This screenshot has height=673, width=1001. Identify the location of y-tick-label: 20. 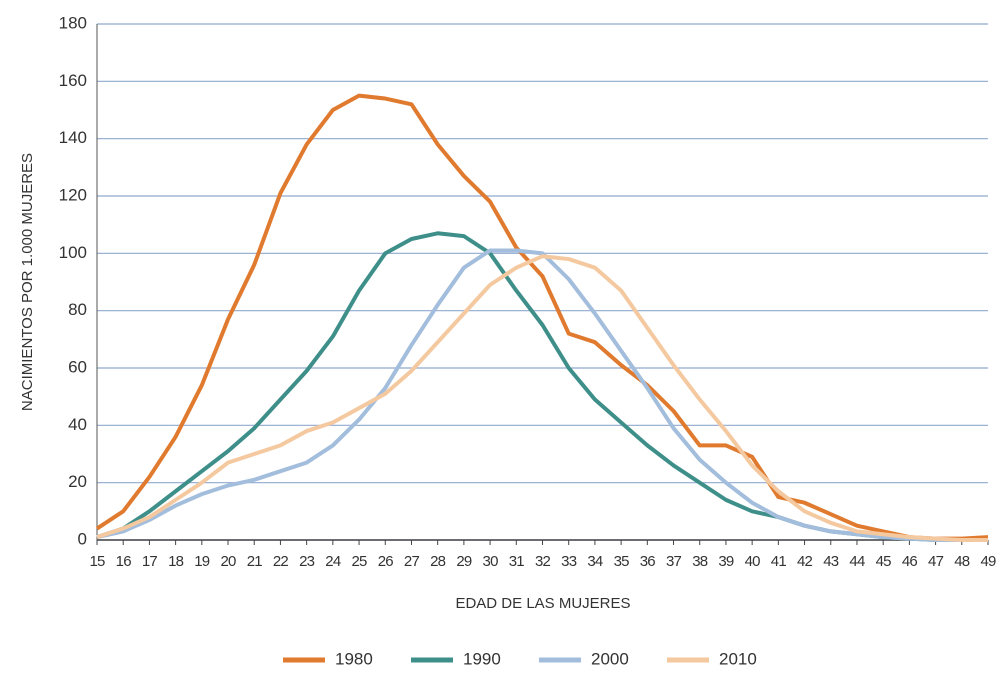
(77, 481).